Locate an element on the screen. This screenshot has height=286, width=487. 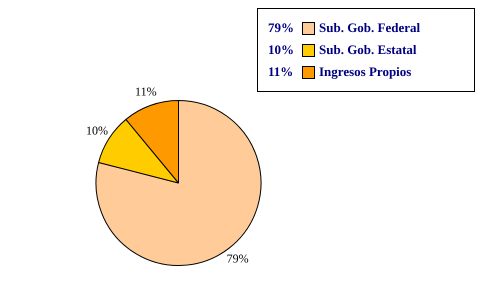
legend-label: Sub. Gob. Federal is located at coordinates (369, 28).